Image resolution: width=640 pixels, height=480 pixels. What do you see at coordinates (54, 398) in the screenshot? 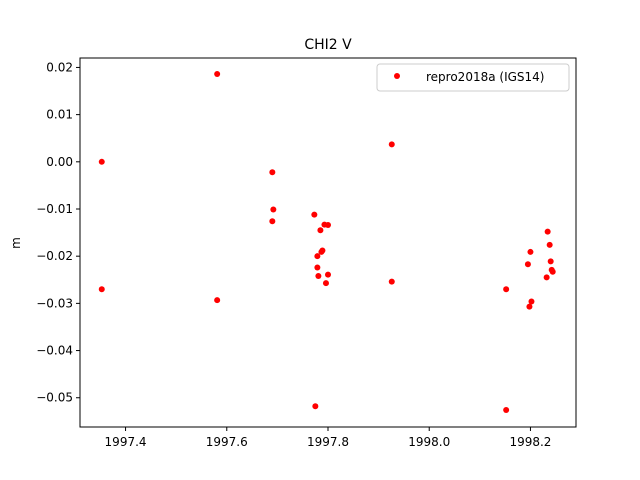
I see `y-tick-label: −0.05` at bounding box center [54, 398].